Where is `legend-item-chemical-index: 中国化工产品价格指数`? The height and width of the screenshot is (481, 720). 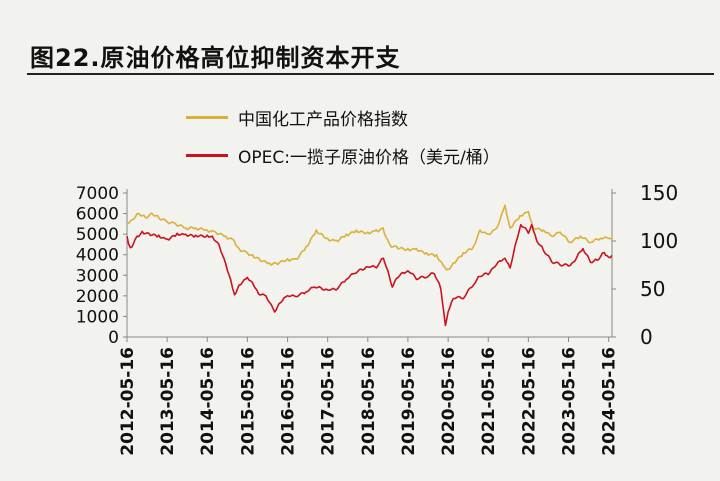 legend-item-chemical-index: 中国化工产品价格指数 is located at coordinates (343, 117).